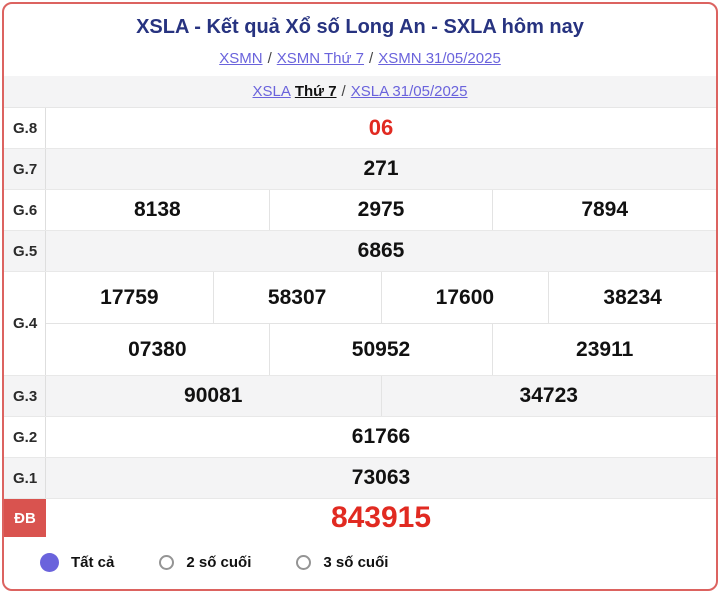  I want to click on filter-option-label: Tất cả, so click(93, 562).